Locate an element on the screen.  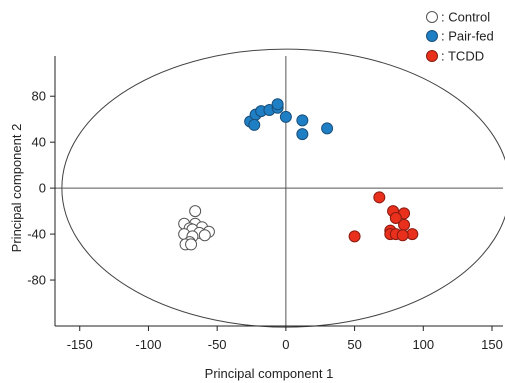
y-axis-ticks: 80 40 0 -40 -80 is located at coordinates (41, 188).